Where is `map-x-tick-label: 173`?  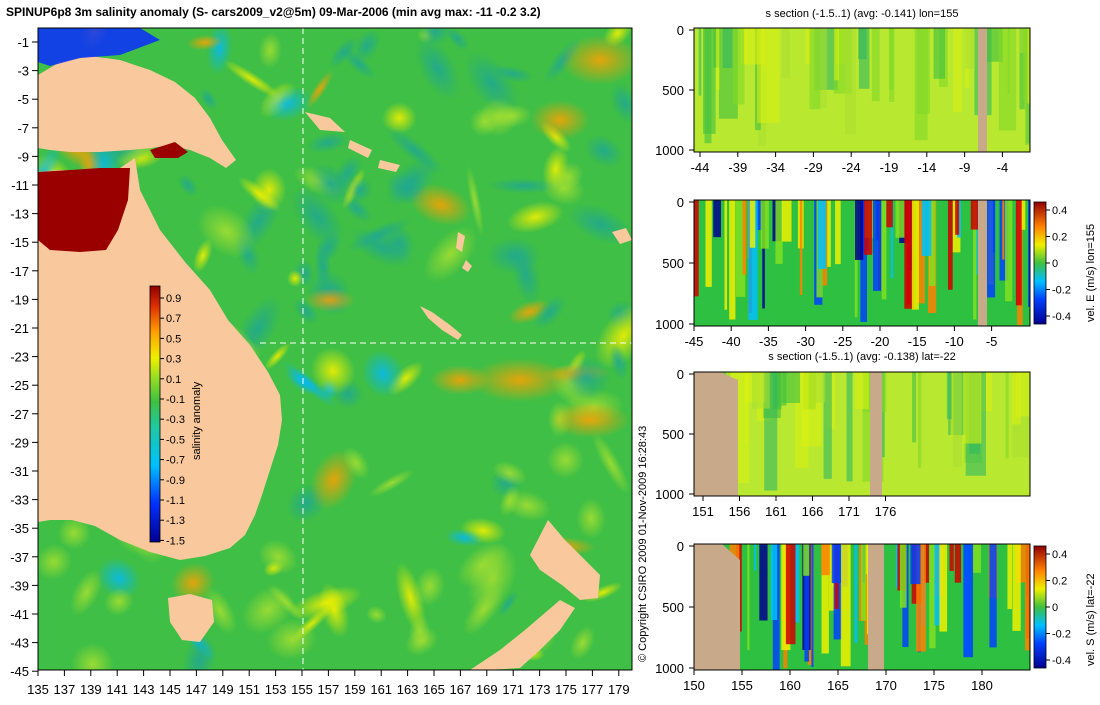 map-x-tick-label: 173 is located at coordinates (540, 689).